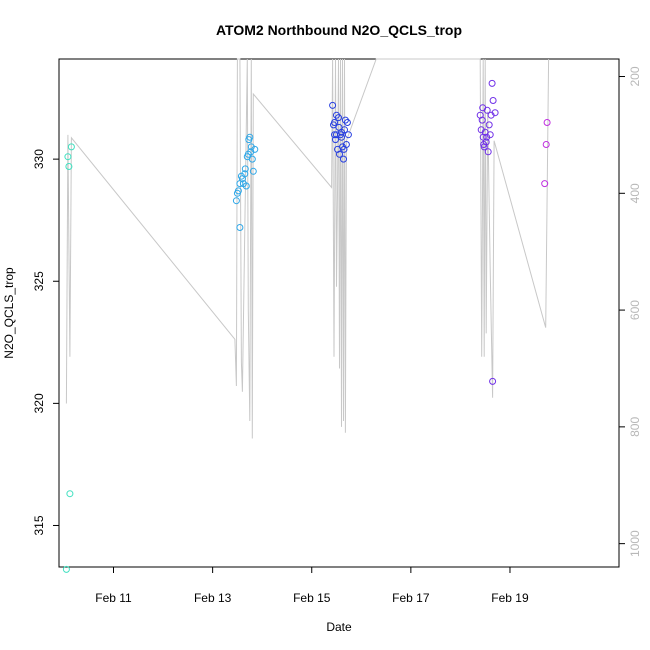  I want to click on y-axis-label: N2O_QCLS_trop, so click(9, 313).